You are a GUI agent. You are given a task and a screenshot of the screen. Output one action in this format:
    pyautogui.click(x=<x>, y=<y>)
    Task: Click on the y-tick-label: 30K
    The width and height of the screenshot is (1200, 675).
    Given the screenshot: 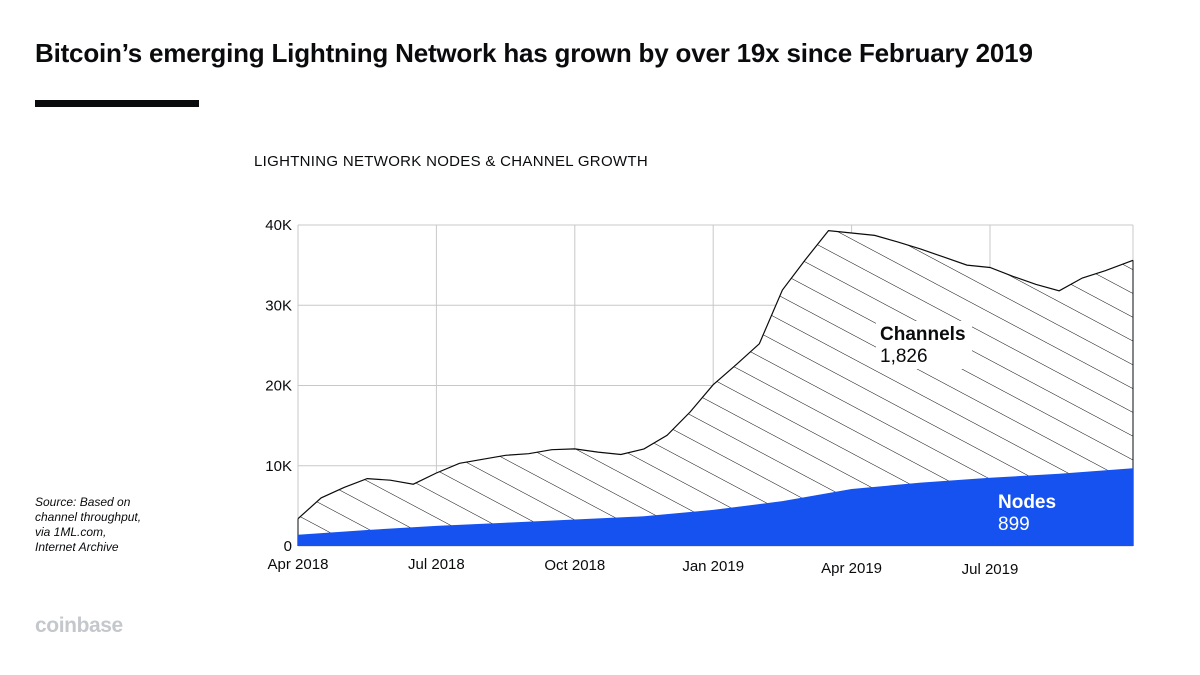 What is the action you would take?
    pyautogui.click(x=278, y=305)
    